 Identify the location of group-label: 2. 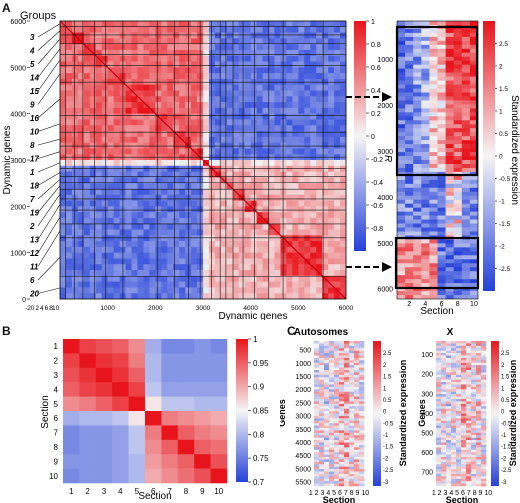
(32, 226).